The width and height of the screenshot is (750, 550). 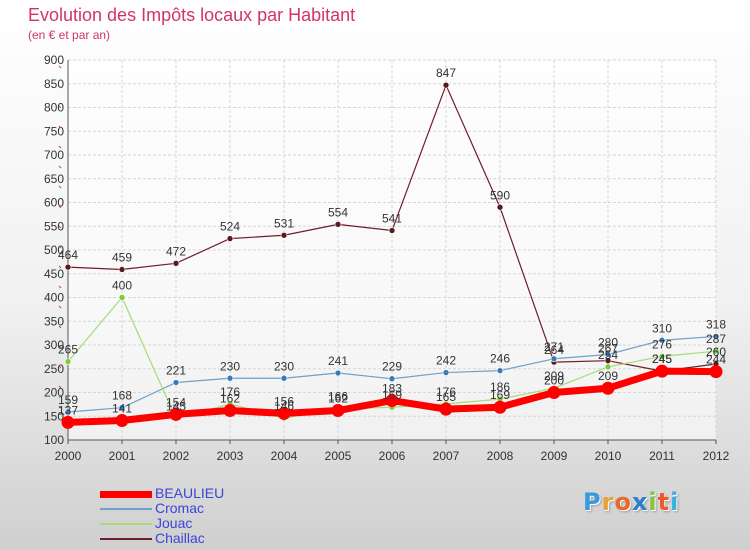 I want to click on x-tick-label: 2006, so click(x=392, y=456).